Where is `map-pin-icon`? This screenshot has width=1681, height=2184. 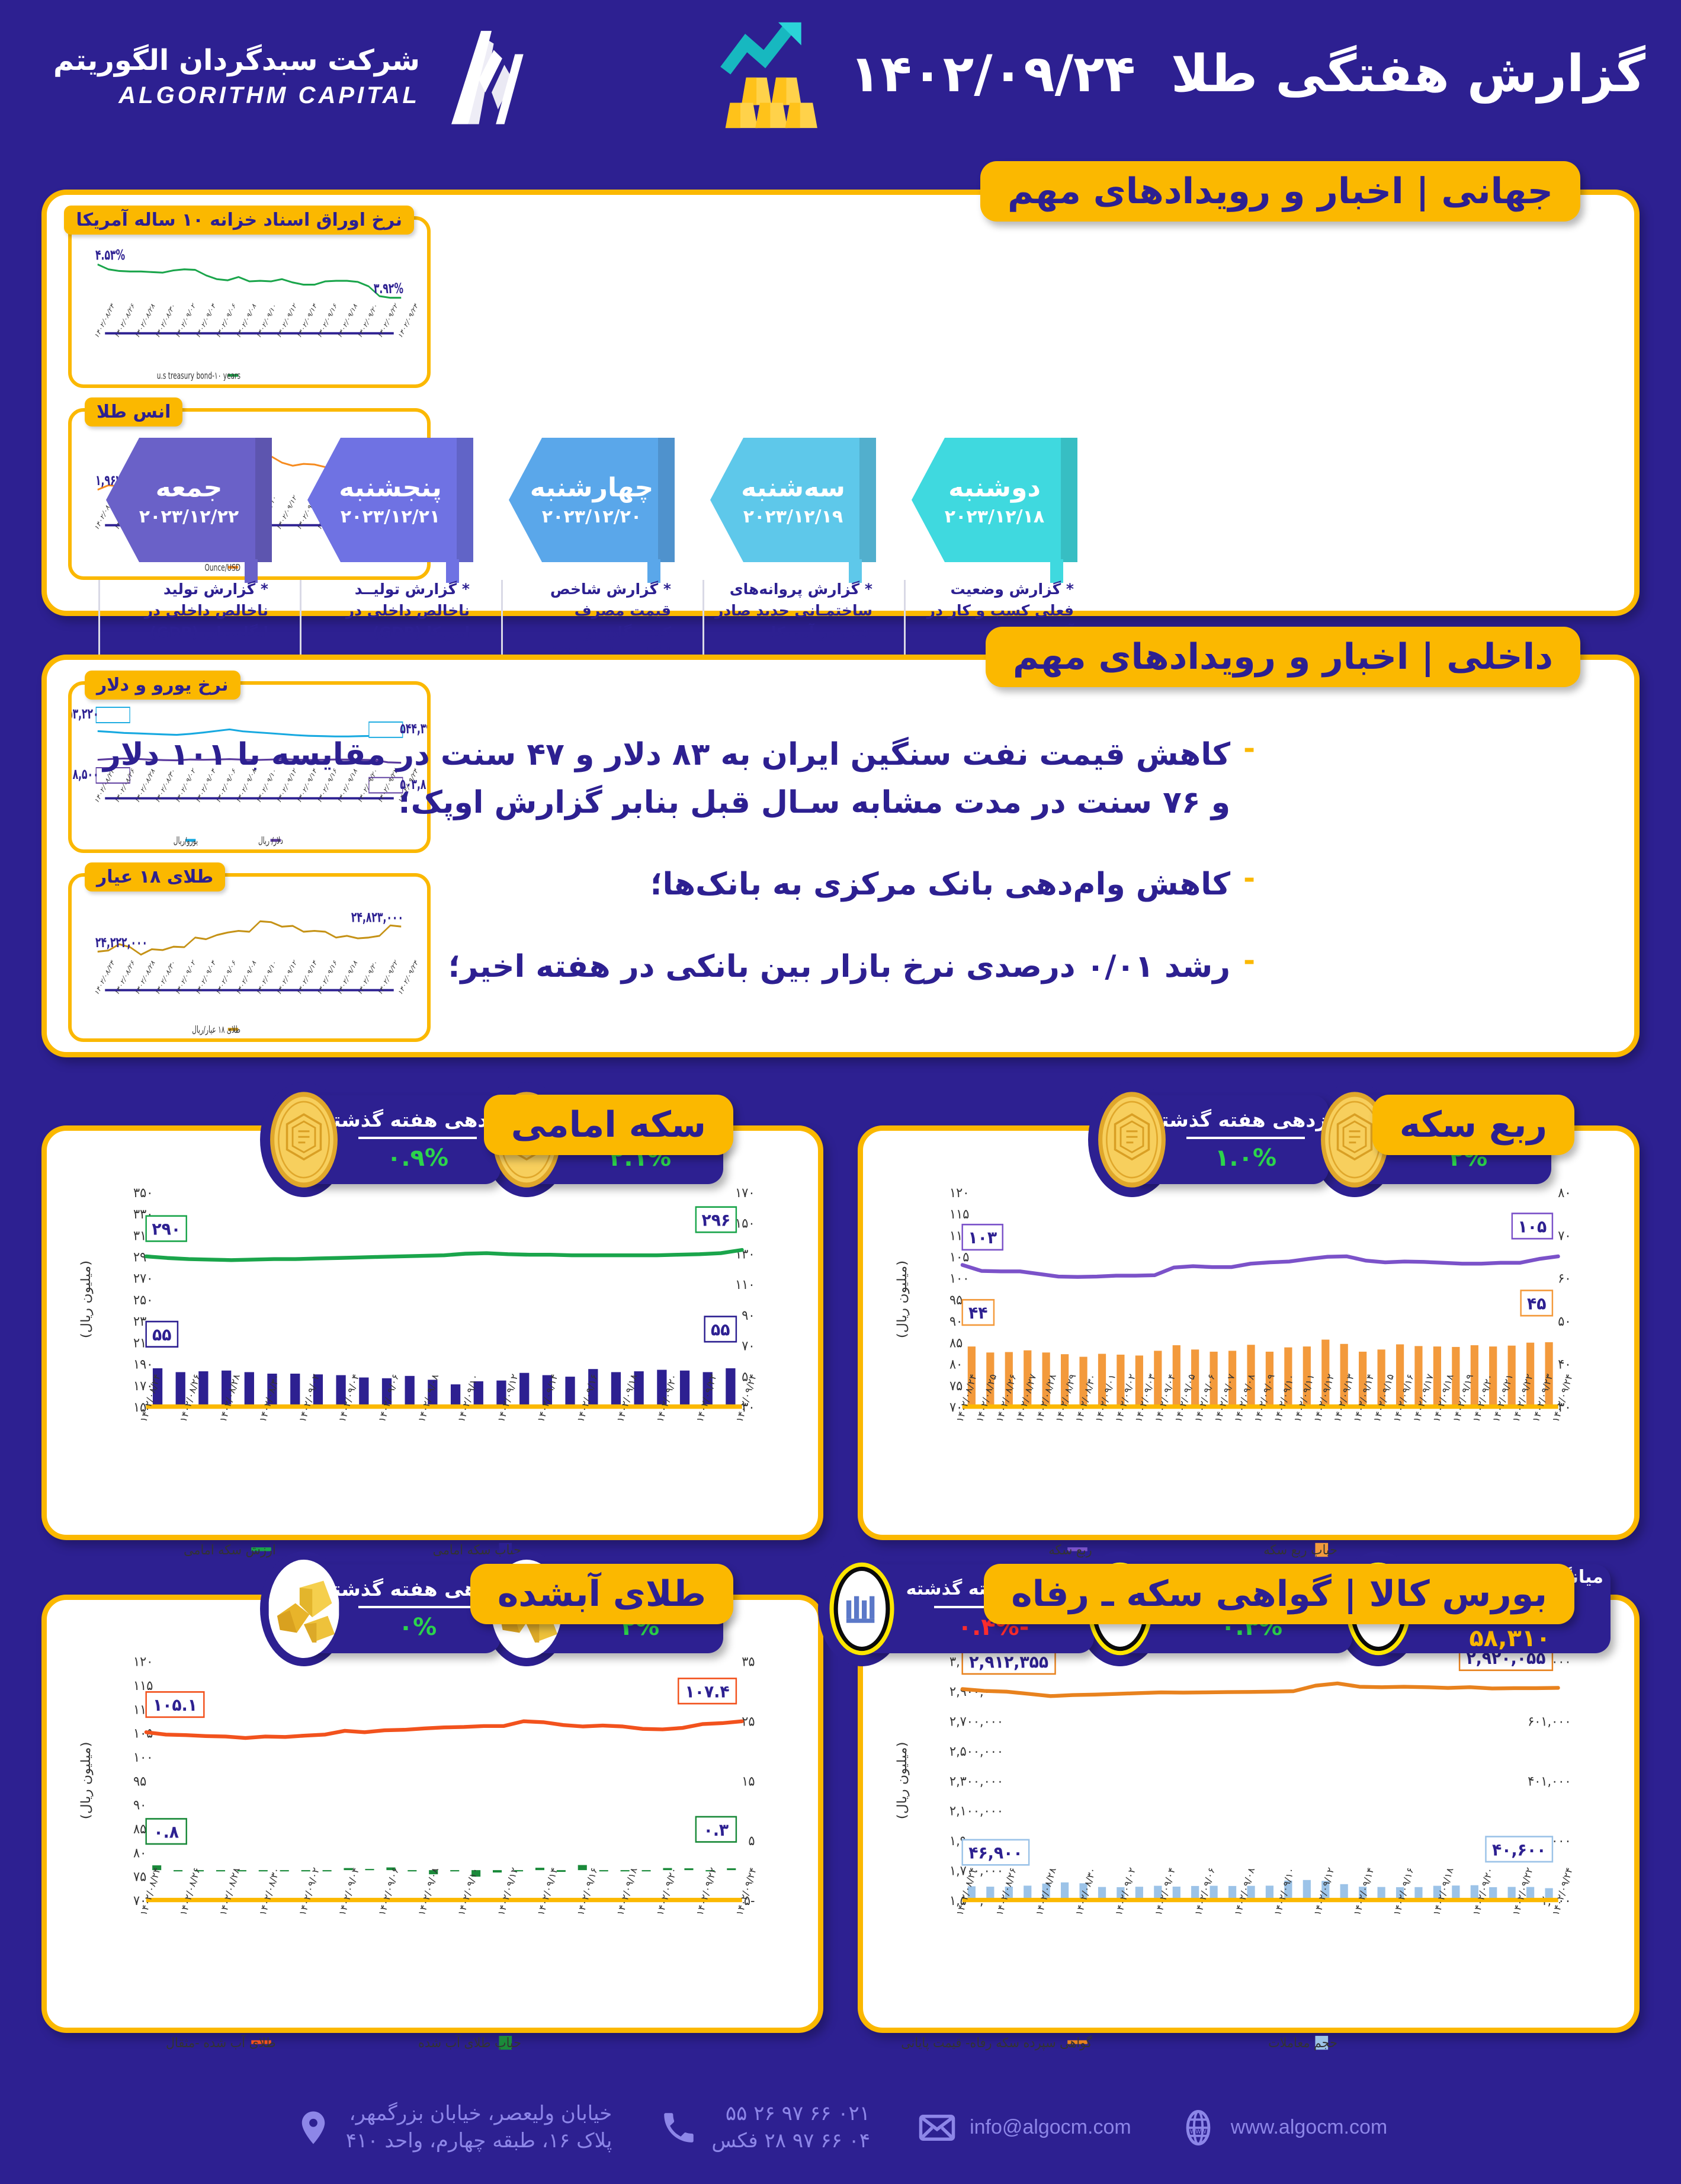
map-pin-icon is located at coordinates (313, 2127).